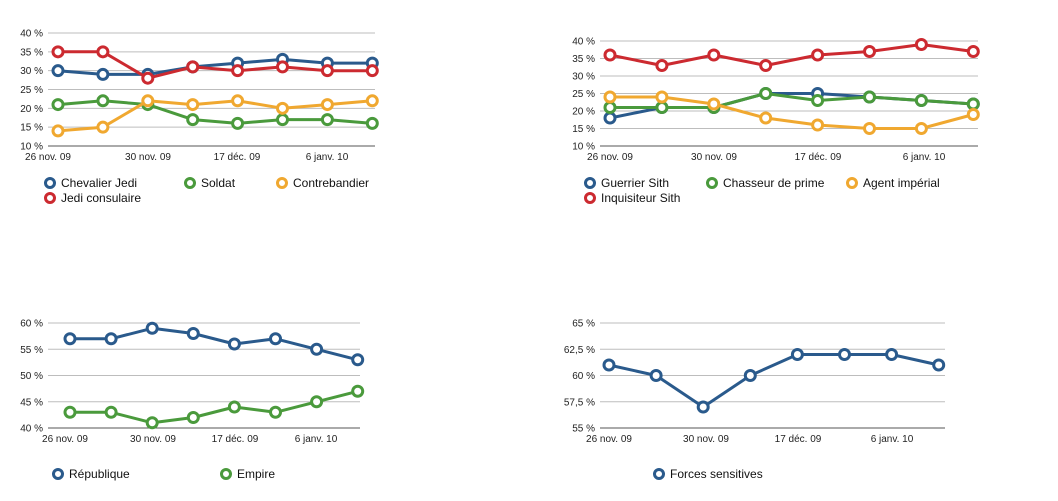 This screenshot has height=501, width=1058. I want to click on y-tick-label: 10 %, so click(31, 147).